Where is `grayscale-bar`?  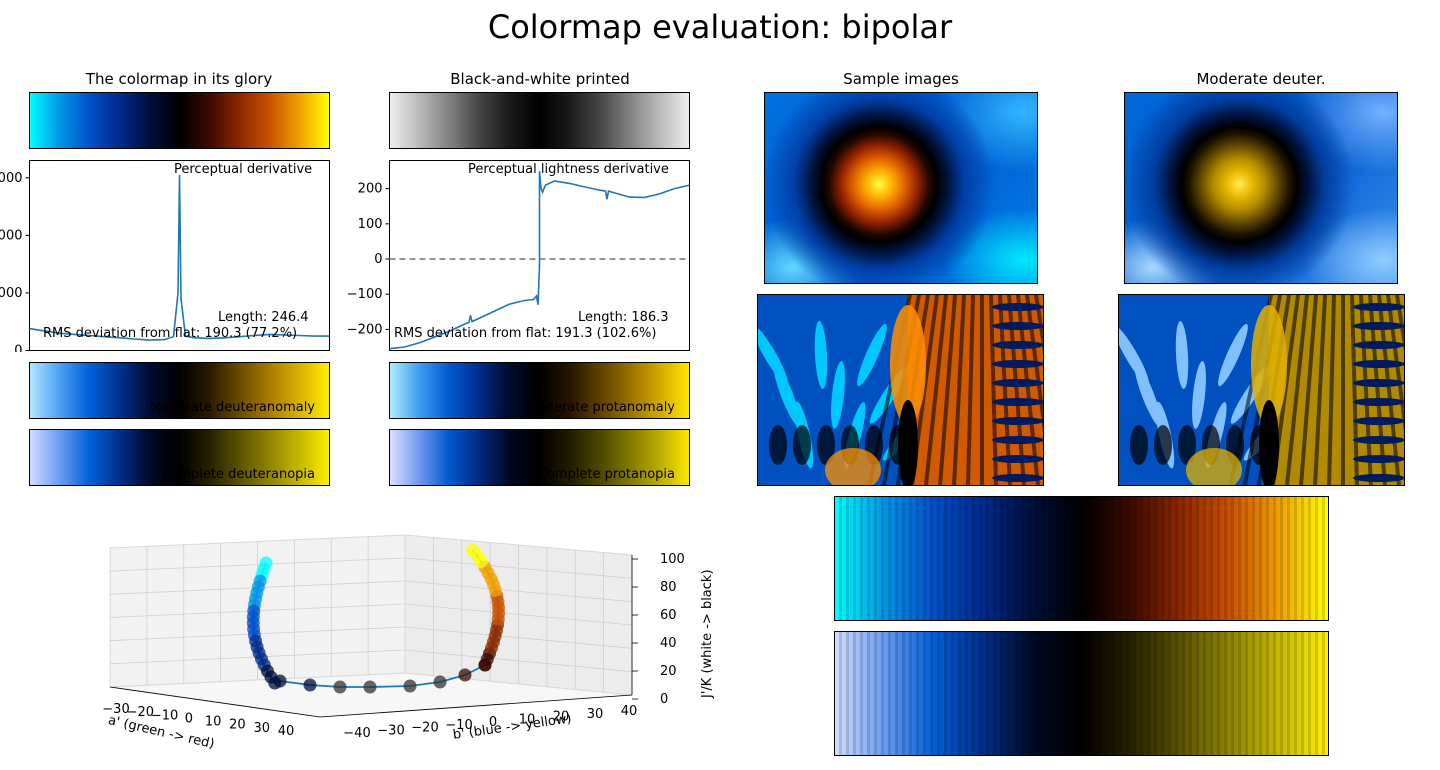
grayscale-bar is located at coordinates (539, 120).